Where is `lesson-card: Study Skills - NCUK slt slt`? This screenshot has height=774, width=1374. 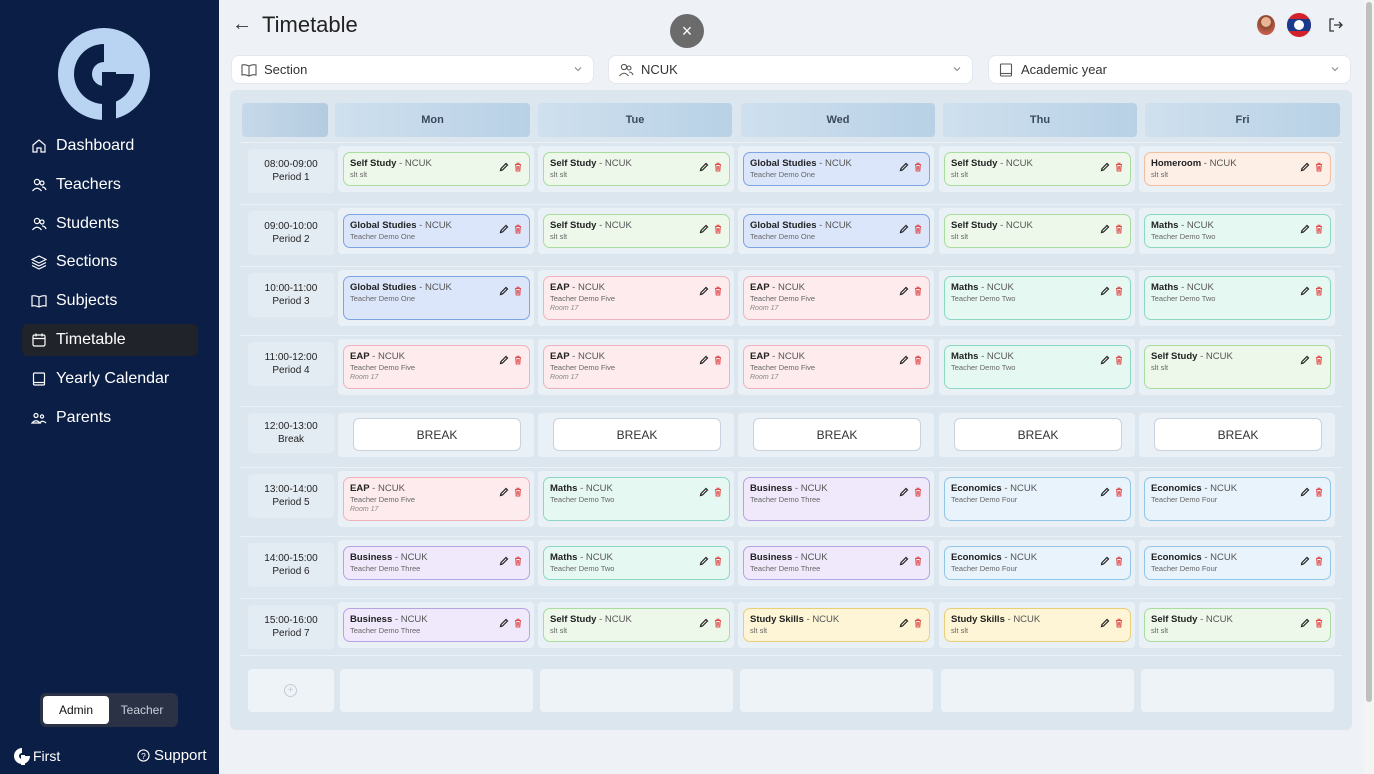
lesson-card: Study Skills - NCUK slt slt is located at coordinates (836, 625).